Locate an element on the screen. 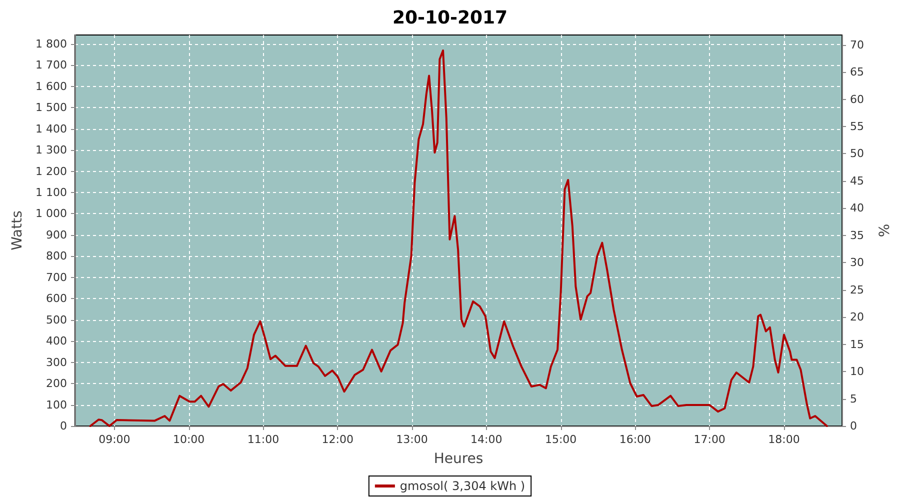 The height and width of the screenshot is (500, 900). y-tick-label: 1 400 is located at coordinates (51, 129).